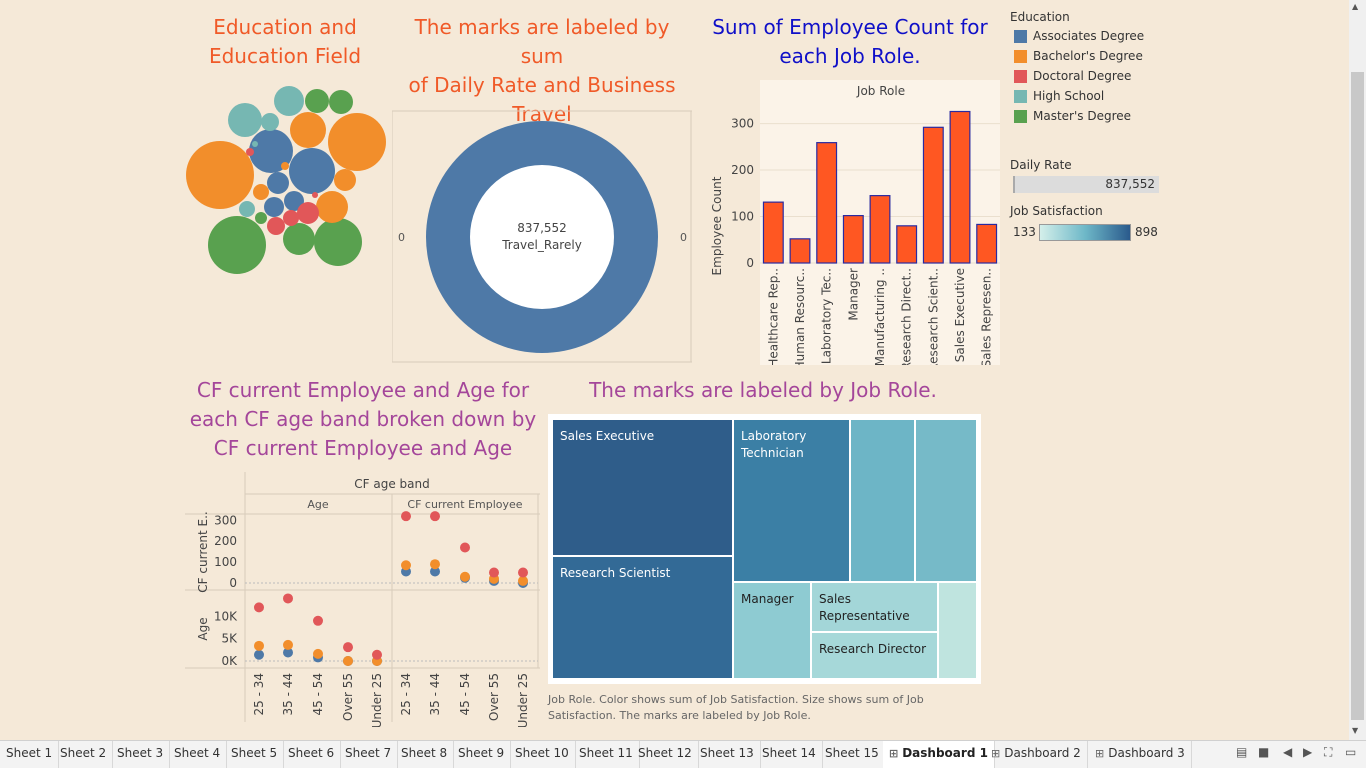  What do you see at coordinates (1140, 754) in the screenshot?
I see `sheet-tab: ⊞ Dashboard 3` at bounding box center [1140, 754].